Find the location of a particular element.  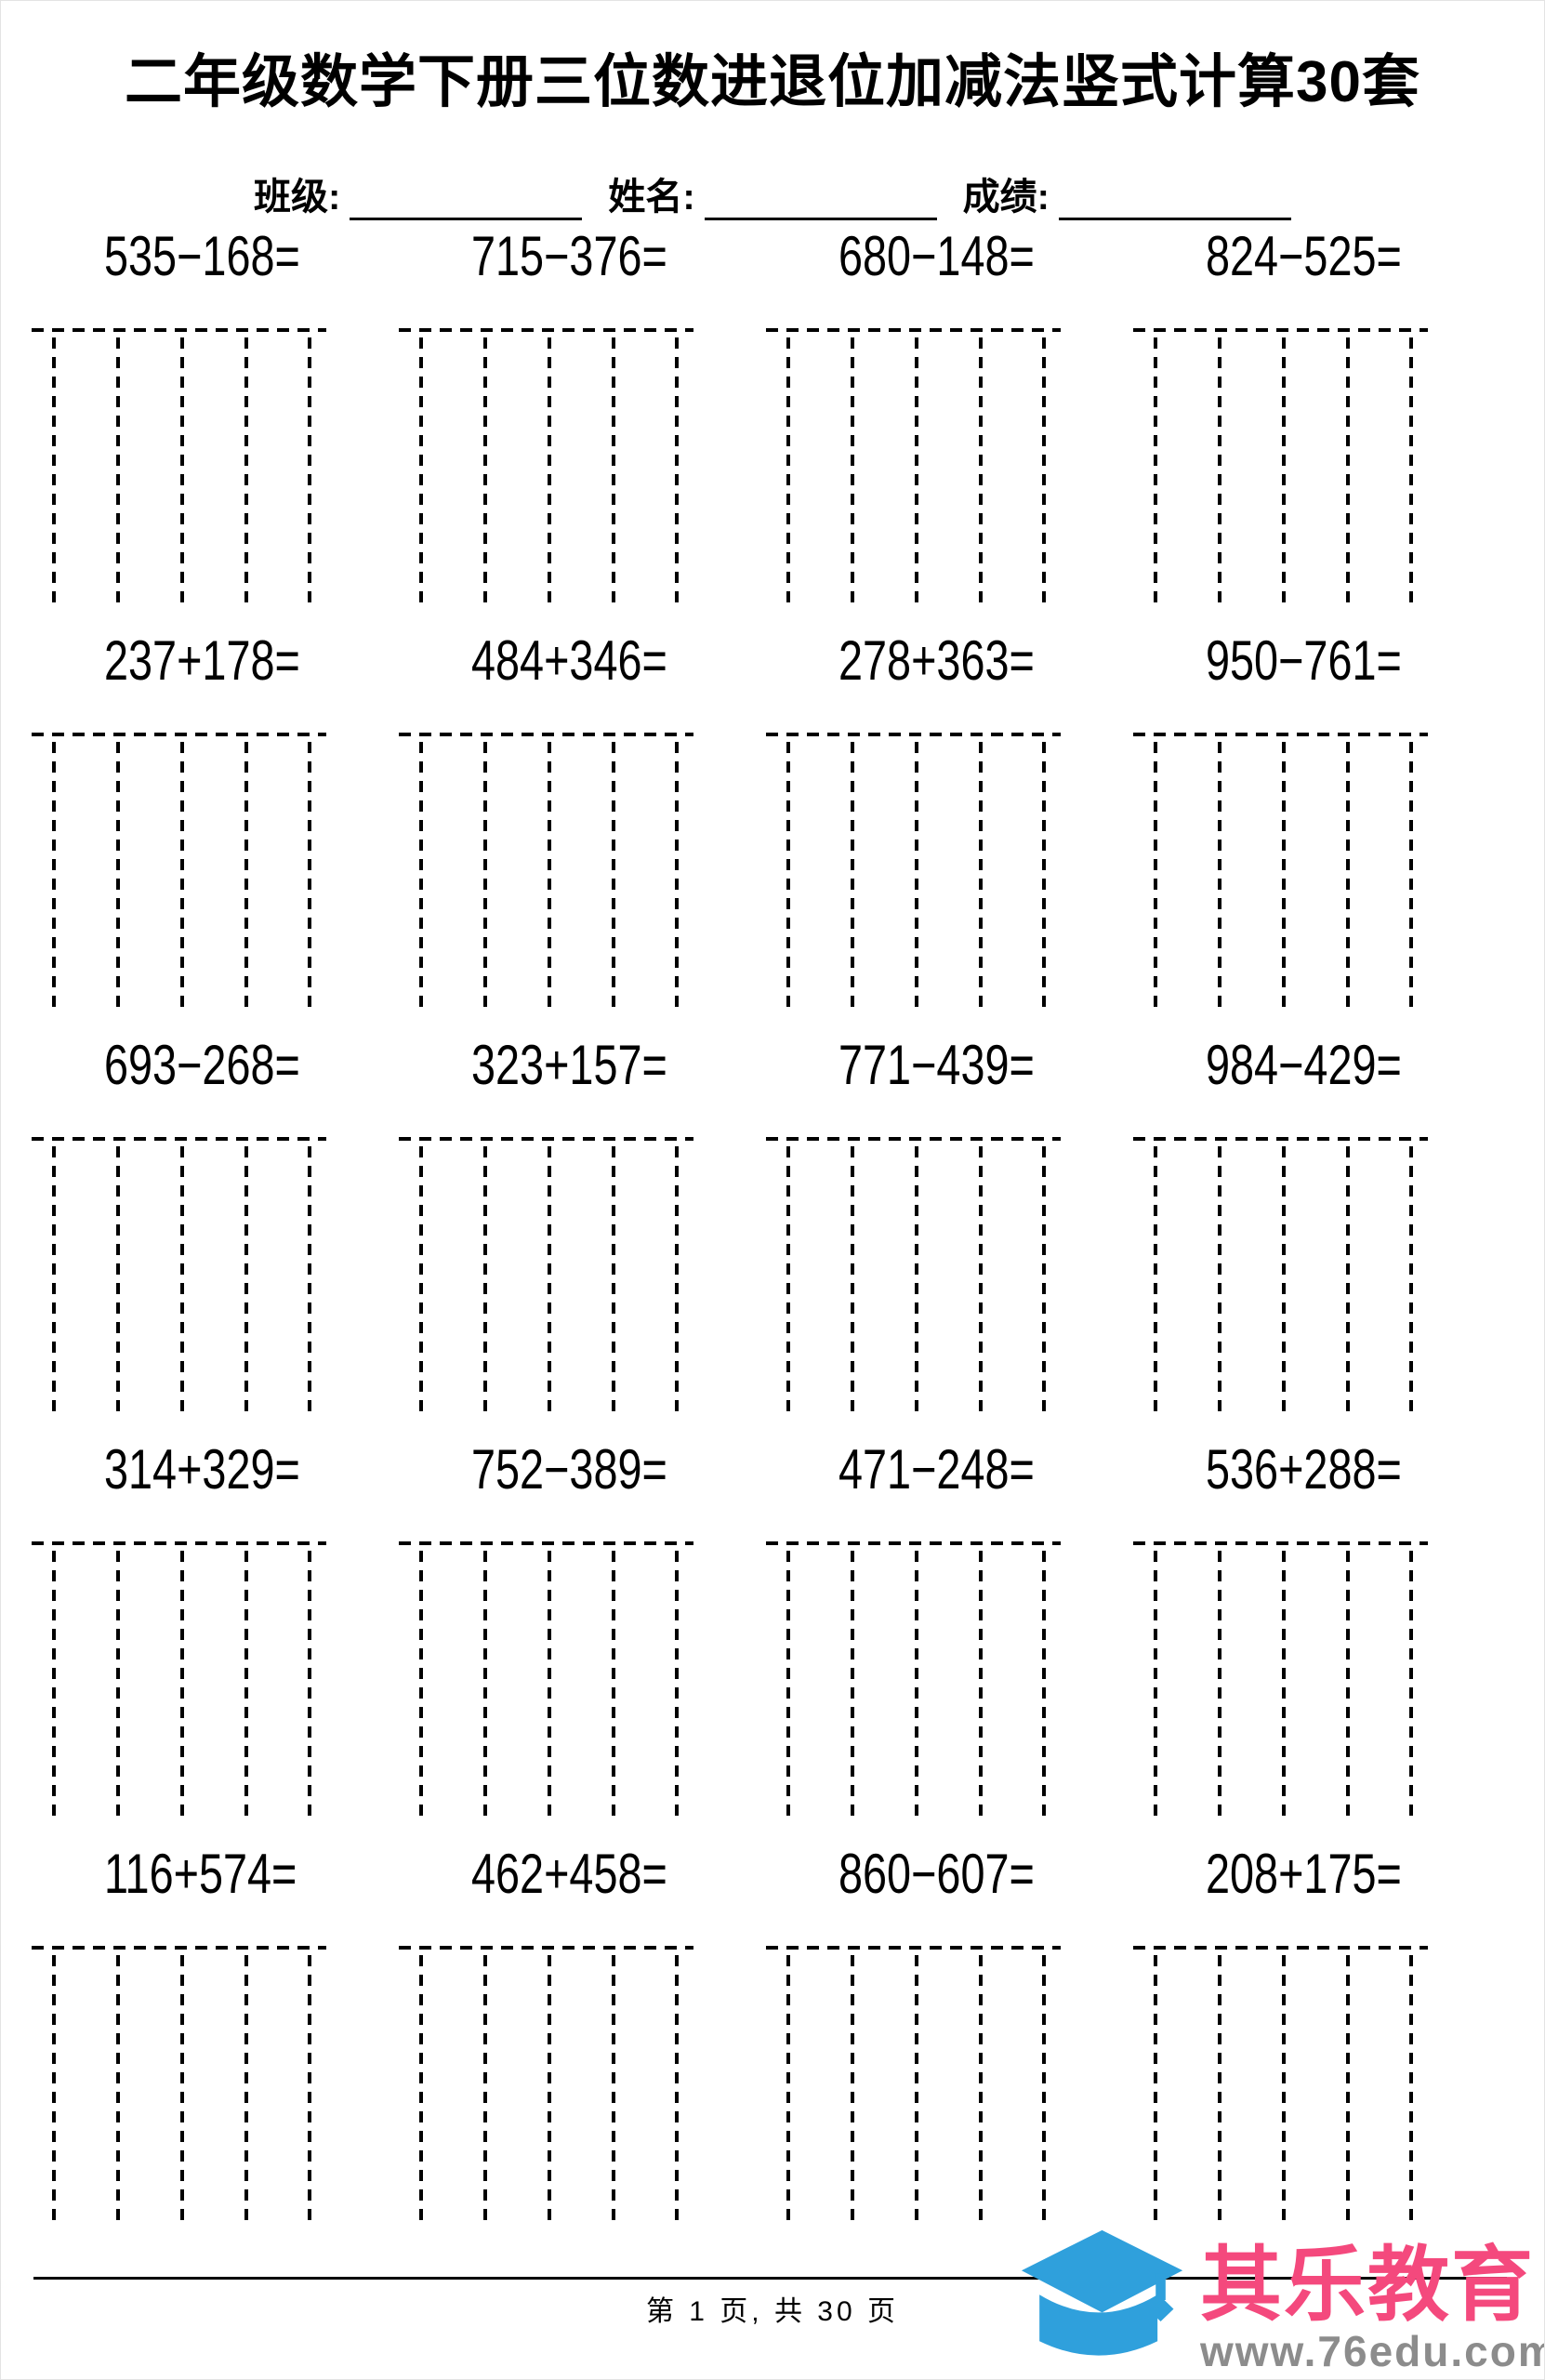

problem-cell: 314+329= is located at coordinates (216, 1642).